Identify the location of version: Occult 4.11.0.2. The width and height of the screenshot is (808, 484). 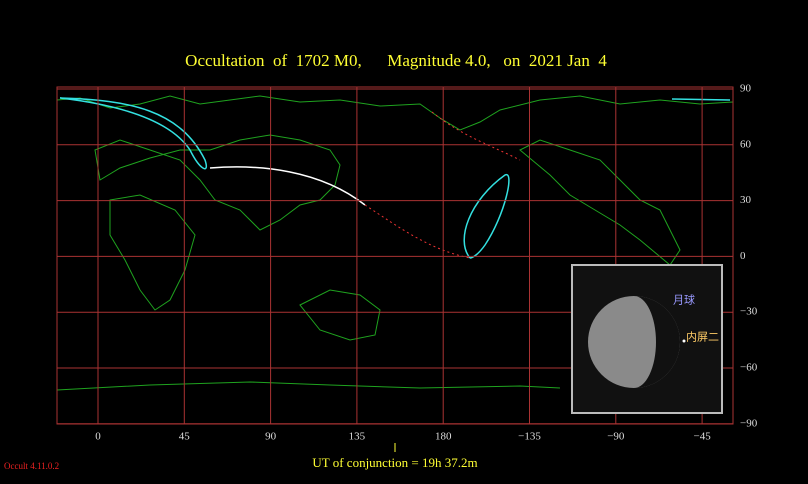
(31, 466).